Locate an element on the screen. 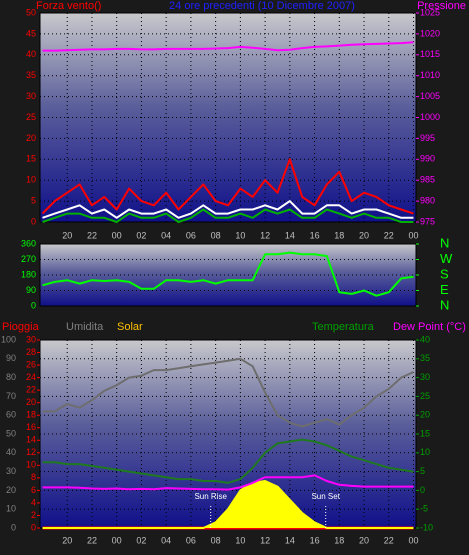 This screenshot has height=555, width=469. y3-tick-label: 26 is located at coordinates (31, 364).